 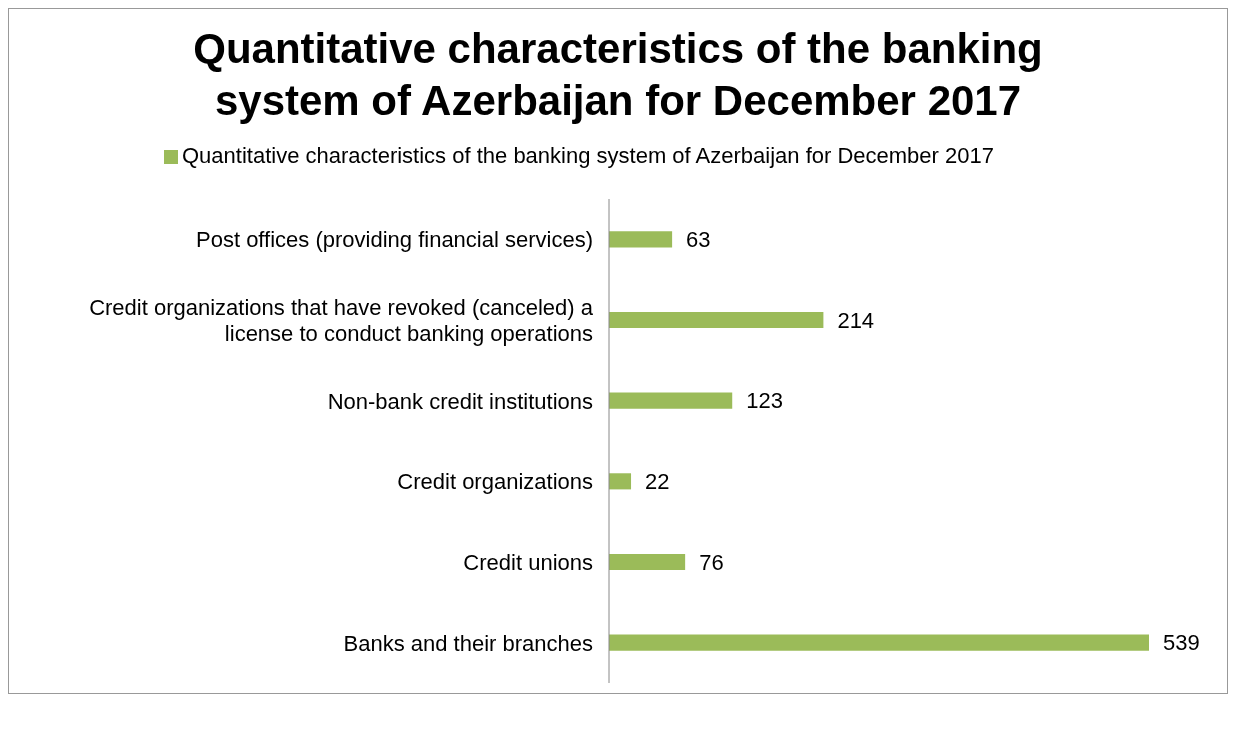 I want to click on data-label: 123, so click(x=764, y=401).